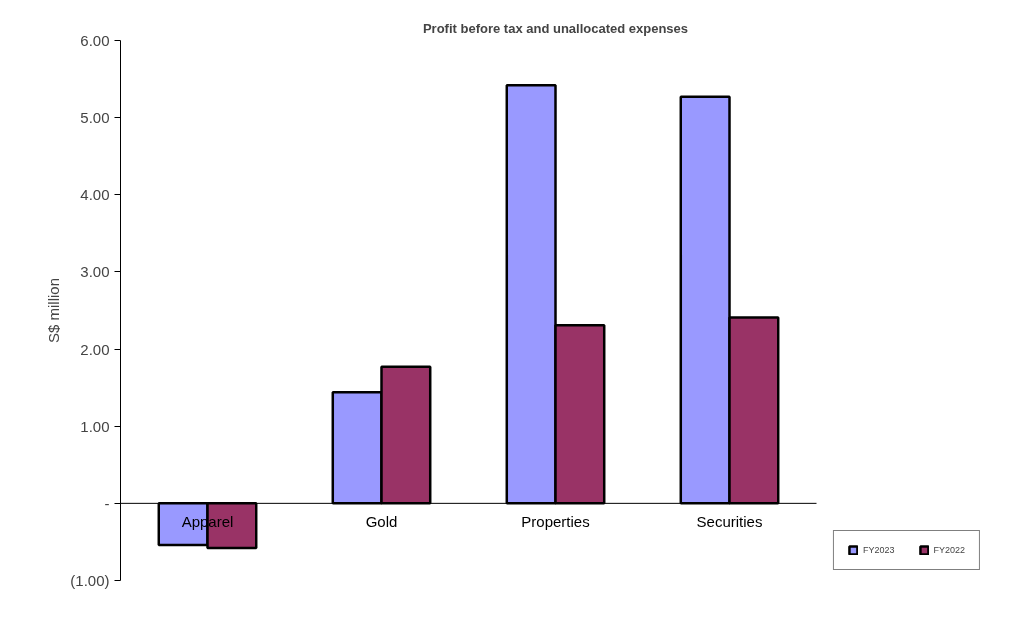 This screenshot has height=631, width=1020. Describe the element at coordinates (54, 310) in the screenshot. I see `y-axis-title: S$ million` at that location.